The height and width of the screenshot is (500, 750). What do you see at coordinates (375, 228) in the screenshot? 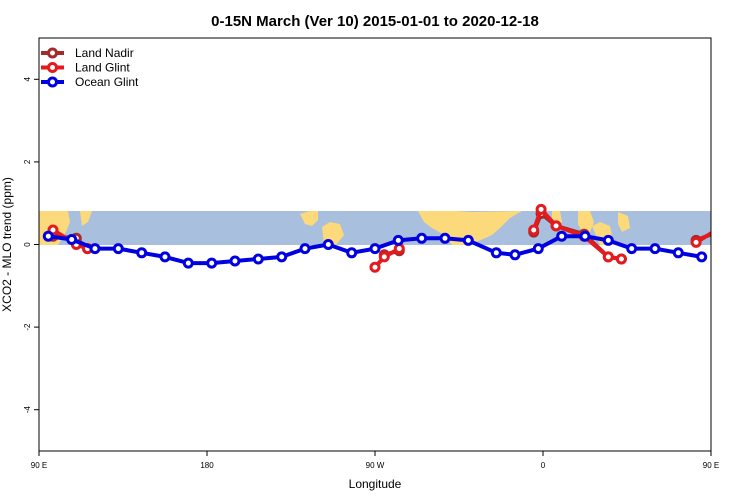
I see `world-map-band` at bounding box center [375, 228].